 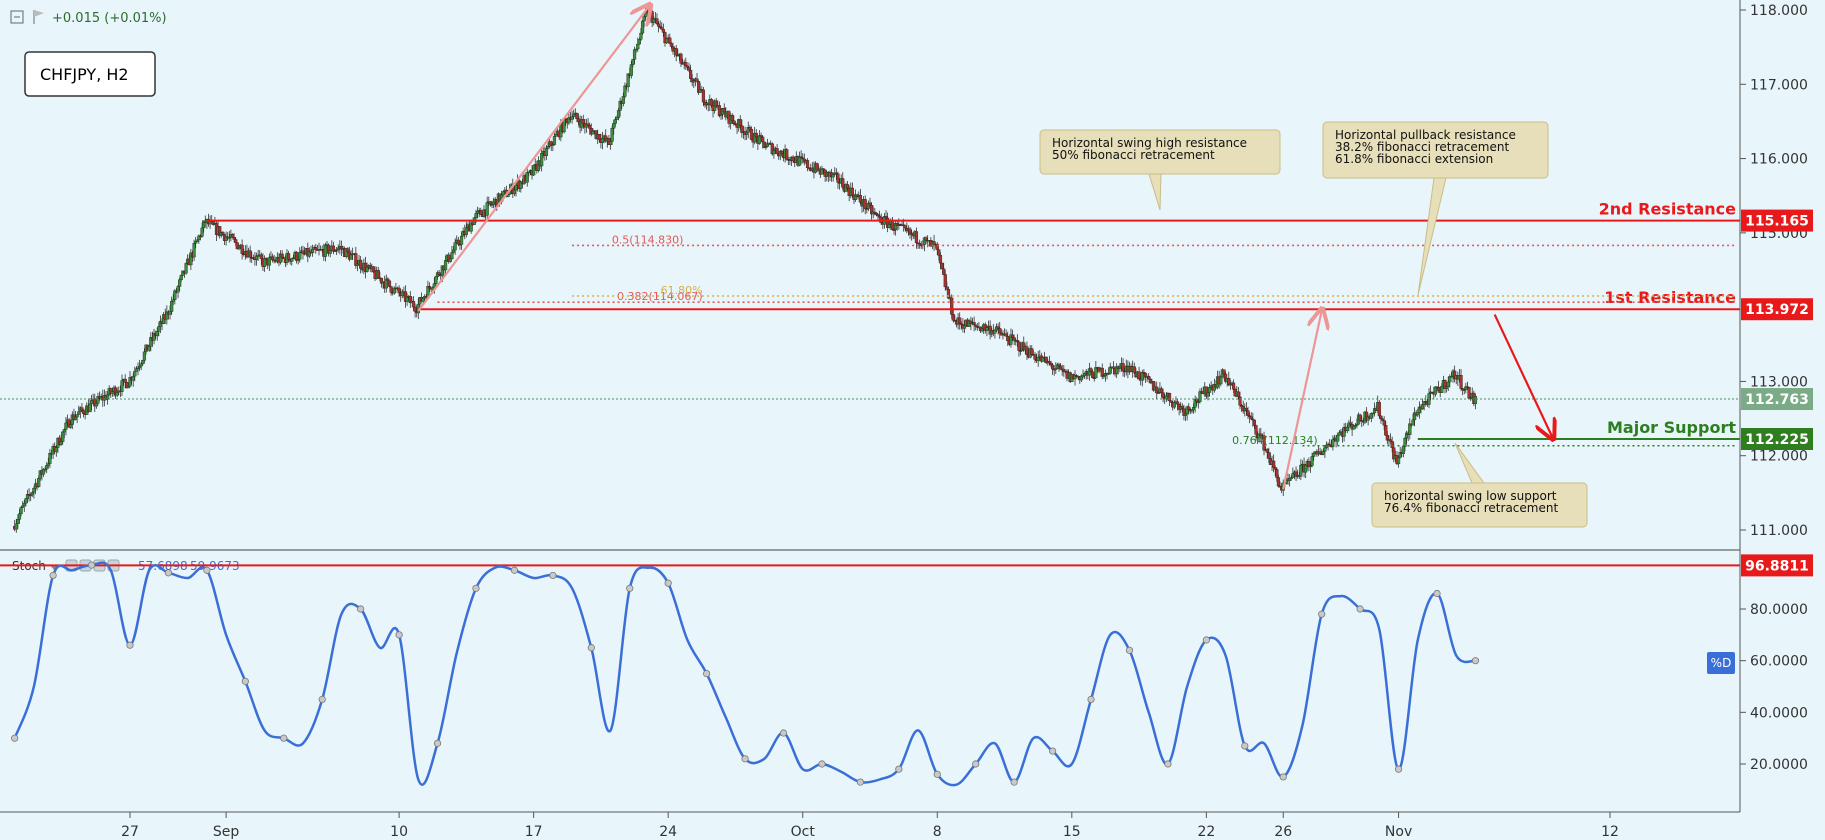 I want to click on time-tick-label: 10, so click(x=399, y=832).